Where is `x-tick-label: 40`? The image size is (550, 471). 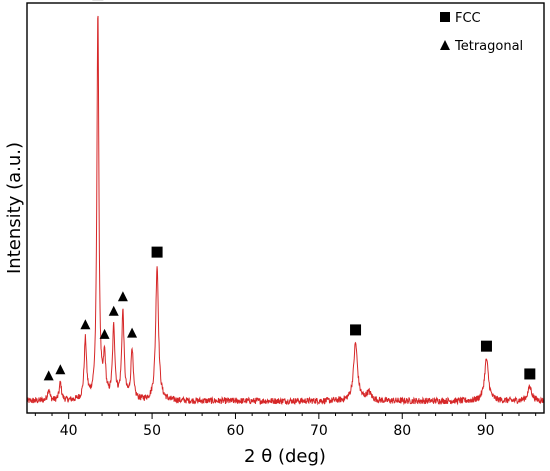 x-tick-label: 40 is located at coordinates (69, 431).